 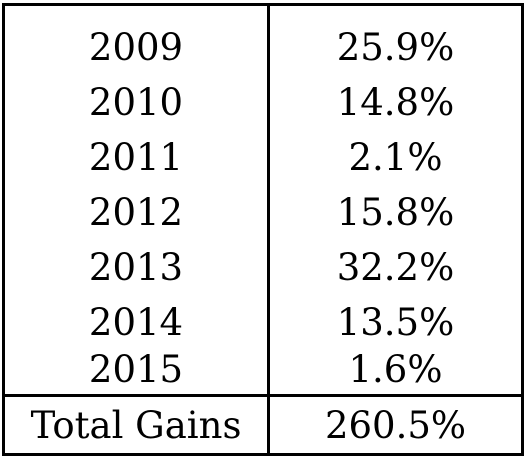 What do you see at coordinates (268, 229) in the screenshot?
I see `column-divider` at bounding box center [268, 229].